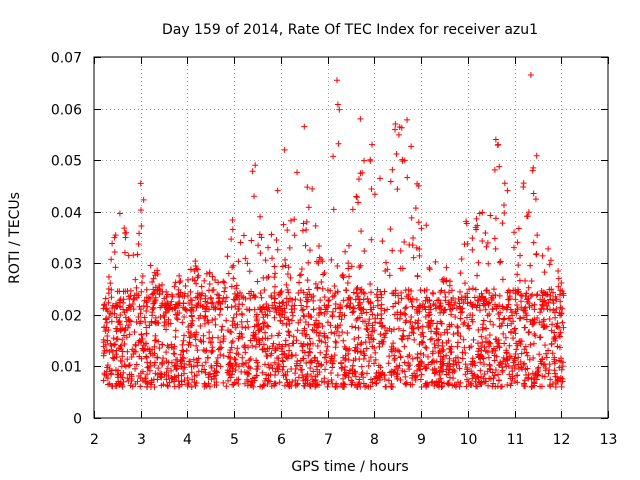 This screenshot has height=480, width=640. I want to click on x-tick-label: 7, so click(328, 440).